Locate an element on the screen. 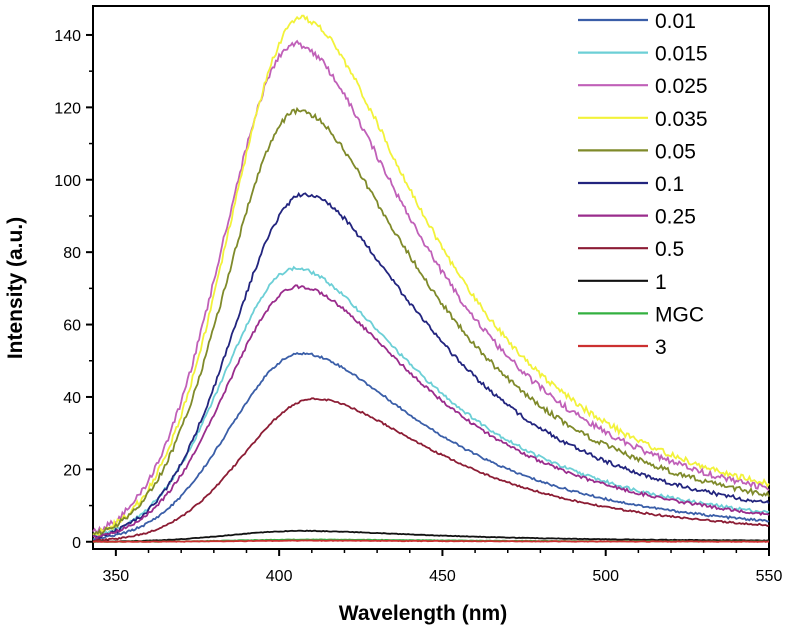  y-tick-label: 40 is located at coordinates (72, 398).